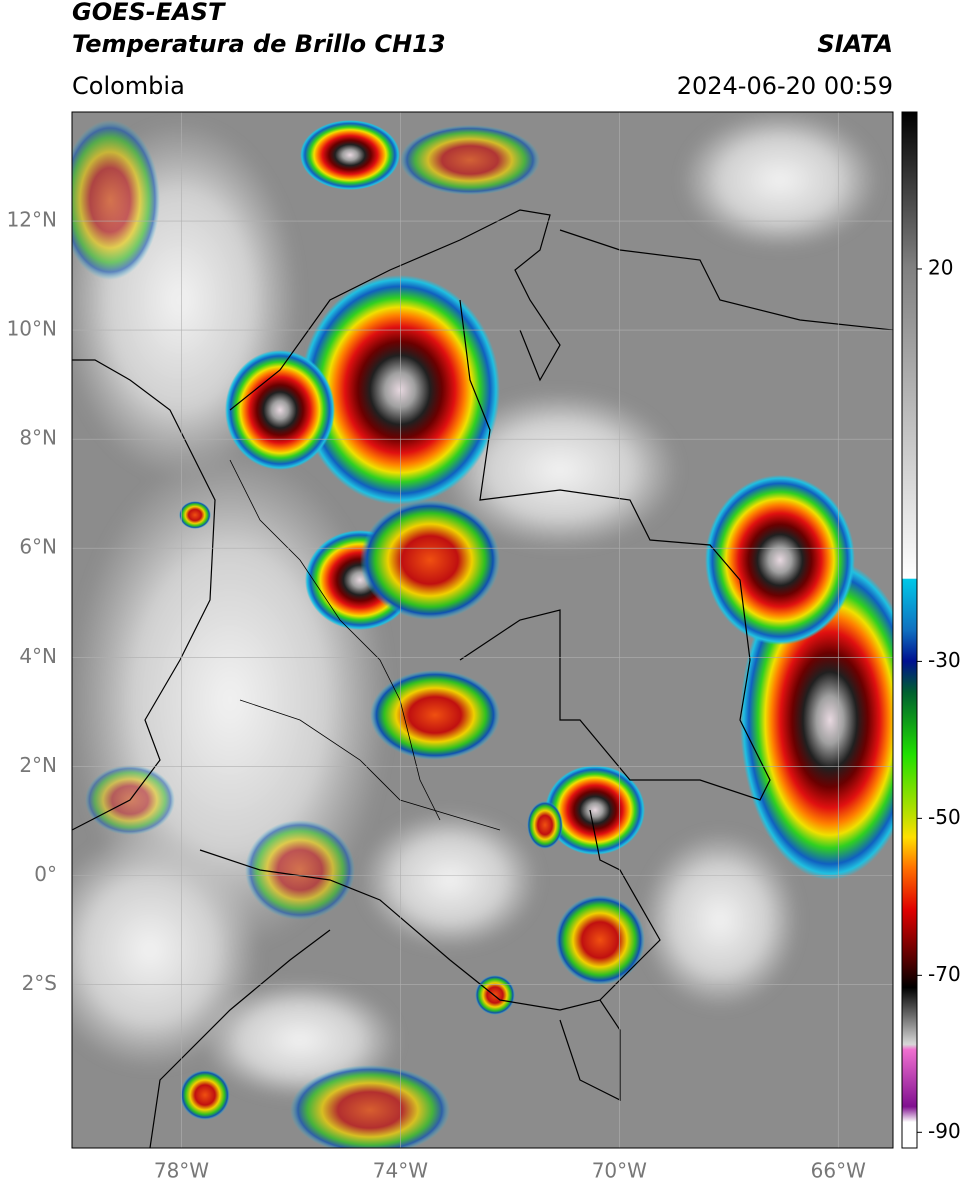  What do you see at coordinates (838, 1171) in the screenshot?
I see `lon-tick-label: 66°W` at bounding box center [838, 1171].